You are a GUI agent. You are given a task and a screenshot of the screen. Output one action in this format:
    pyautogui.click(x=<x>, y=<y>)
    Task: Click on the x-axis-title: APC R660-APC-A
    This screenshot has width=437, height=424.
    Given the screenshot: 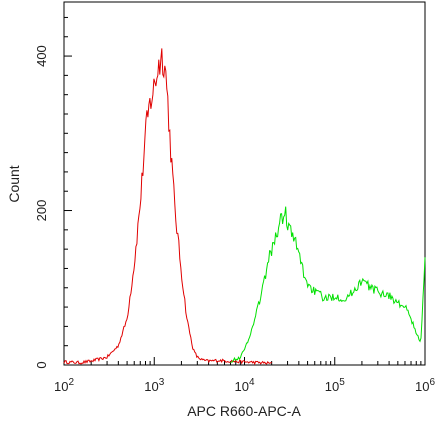 What is the action you would take?
    pyautogui.click(x=244, y=411)
    